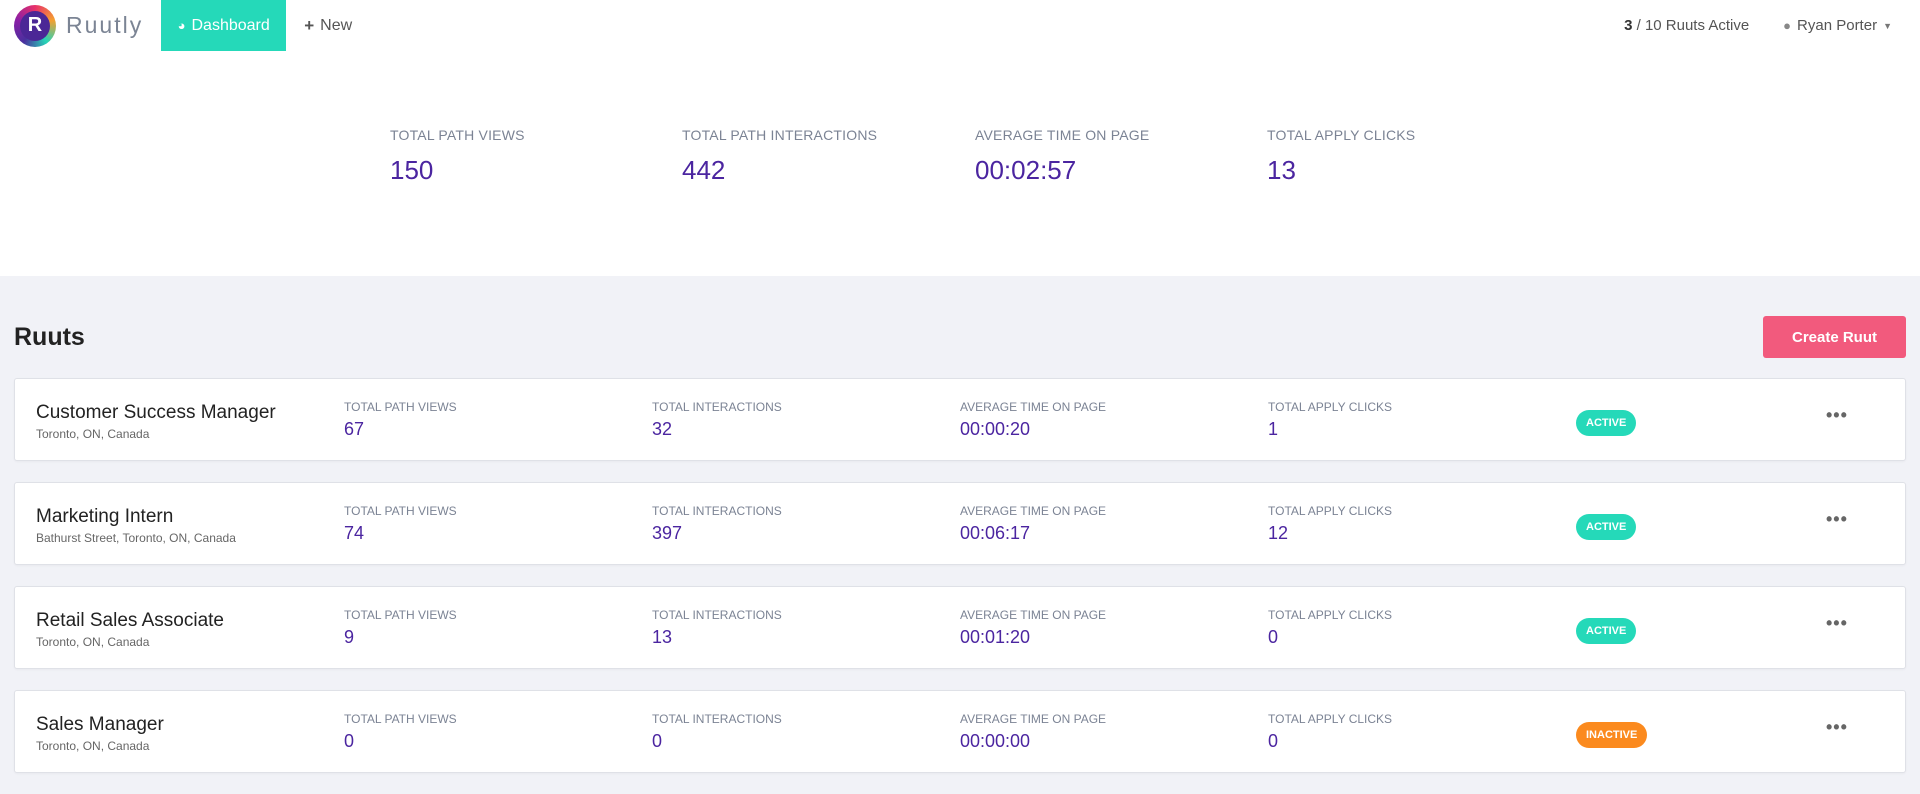 The height and width of the screenshot is (794, 1920). What do you see at coordinates (1033, 420) in the screenshot?
I see `ruut-time: AVERAGE TIME ON PAGE 00:00:20` at bounding box center [1033, 420].